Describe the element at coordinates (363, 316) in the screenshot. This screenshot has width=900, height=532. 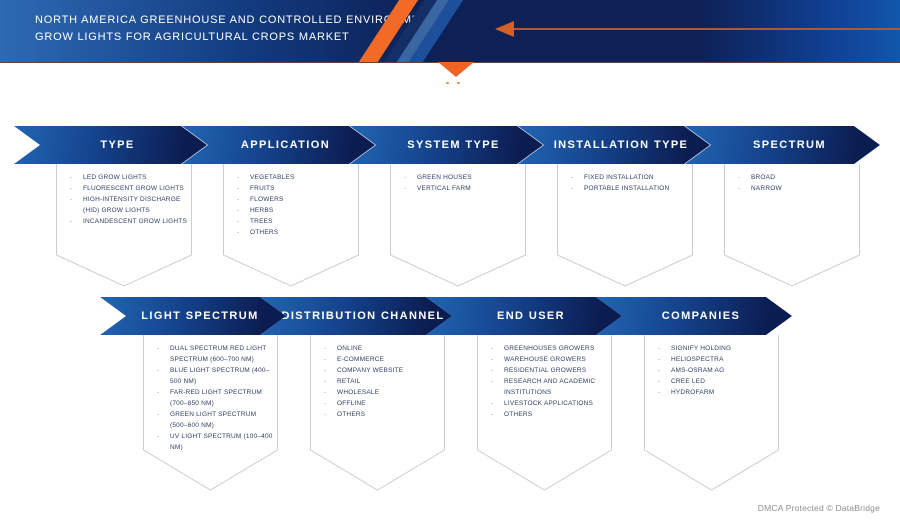
I see `segment-arrow-label: DISTRIBUTION CHANNEL` at that location.